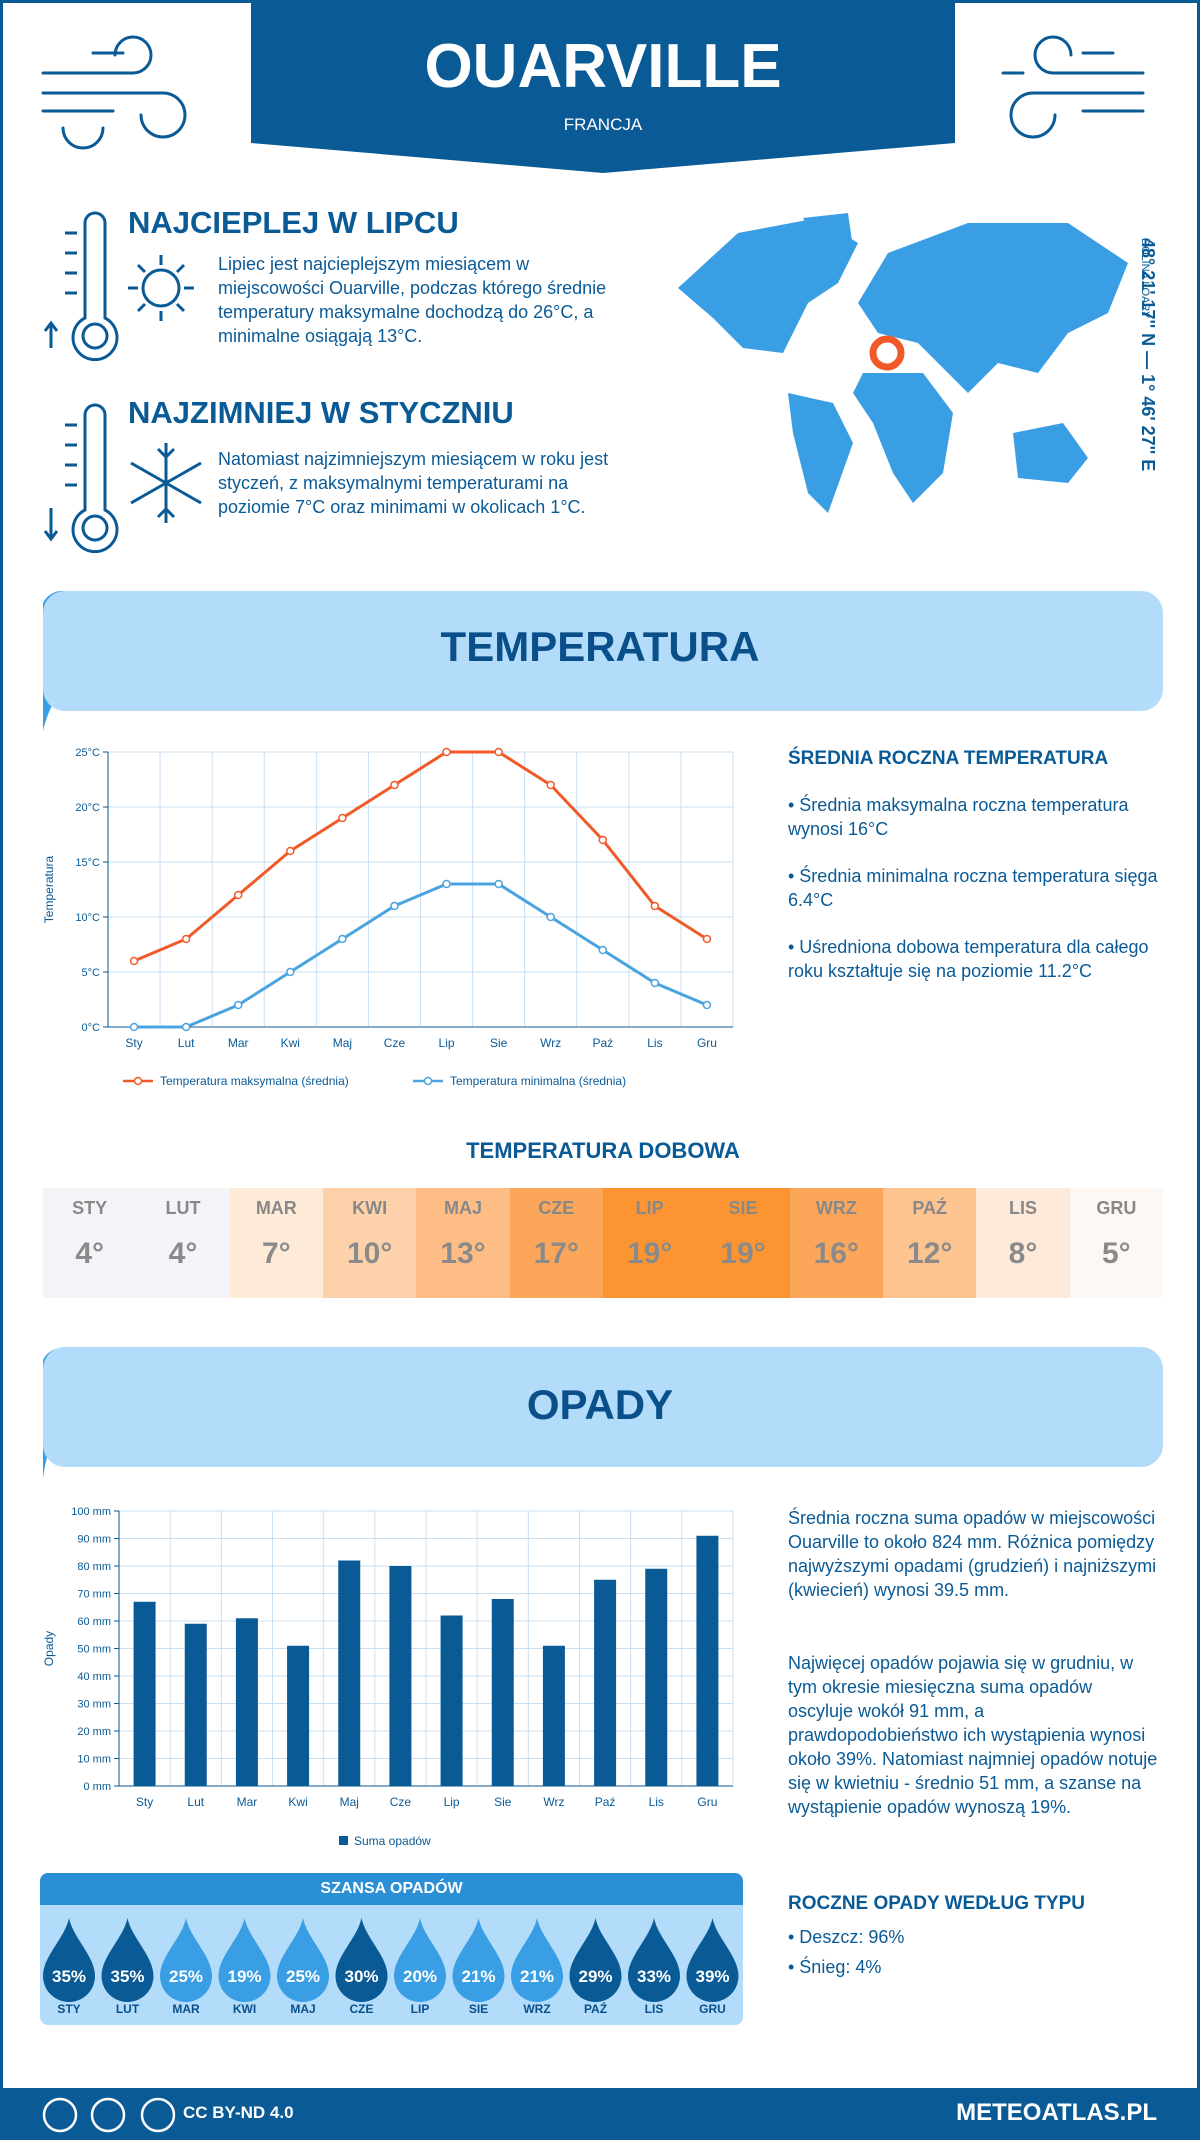 This screenshot has width=1200, height=2140. Describe the element at coordinates (118, 286) in the screenshot. I see `thermometer-warm` at that location.